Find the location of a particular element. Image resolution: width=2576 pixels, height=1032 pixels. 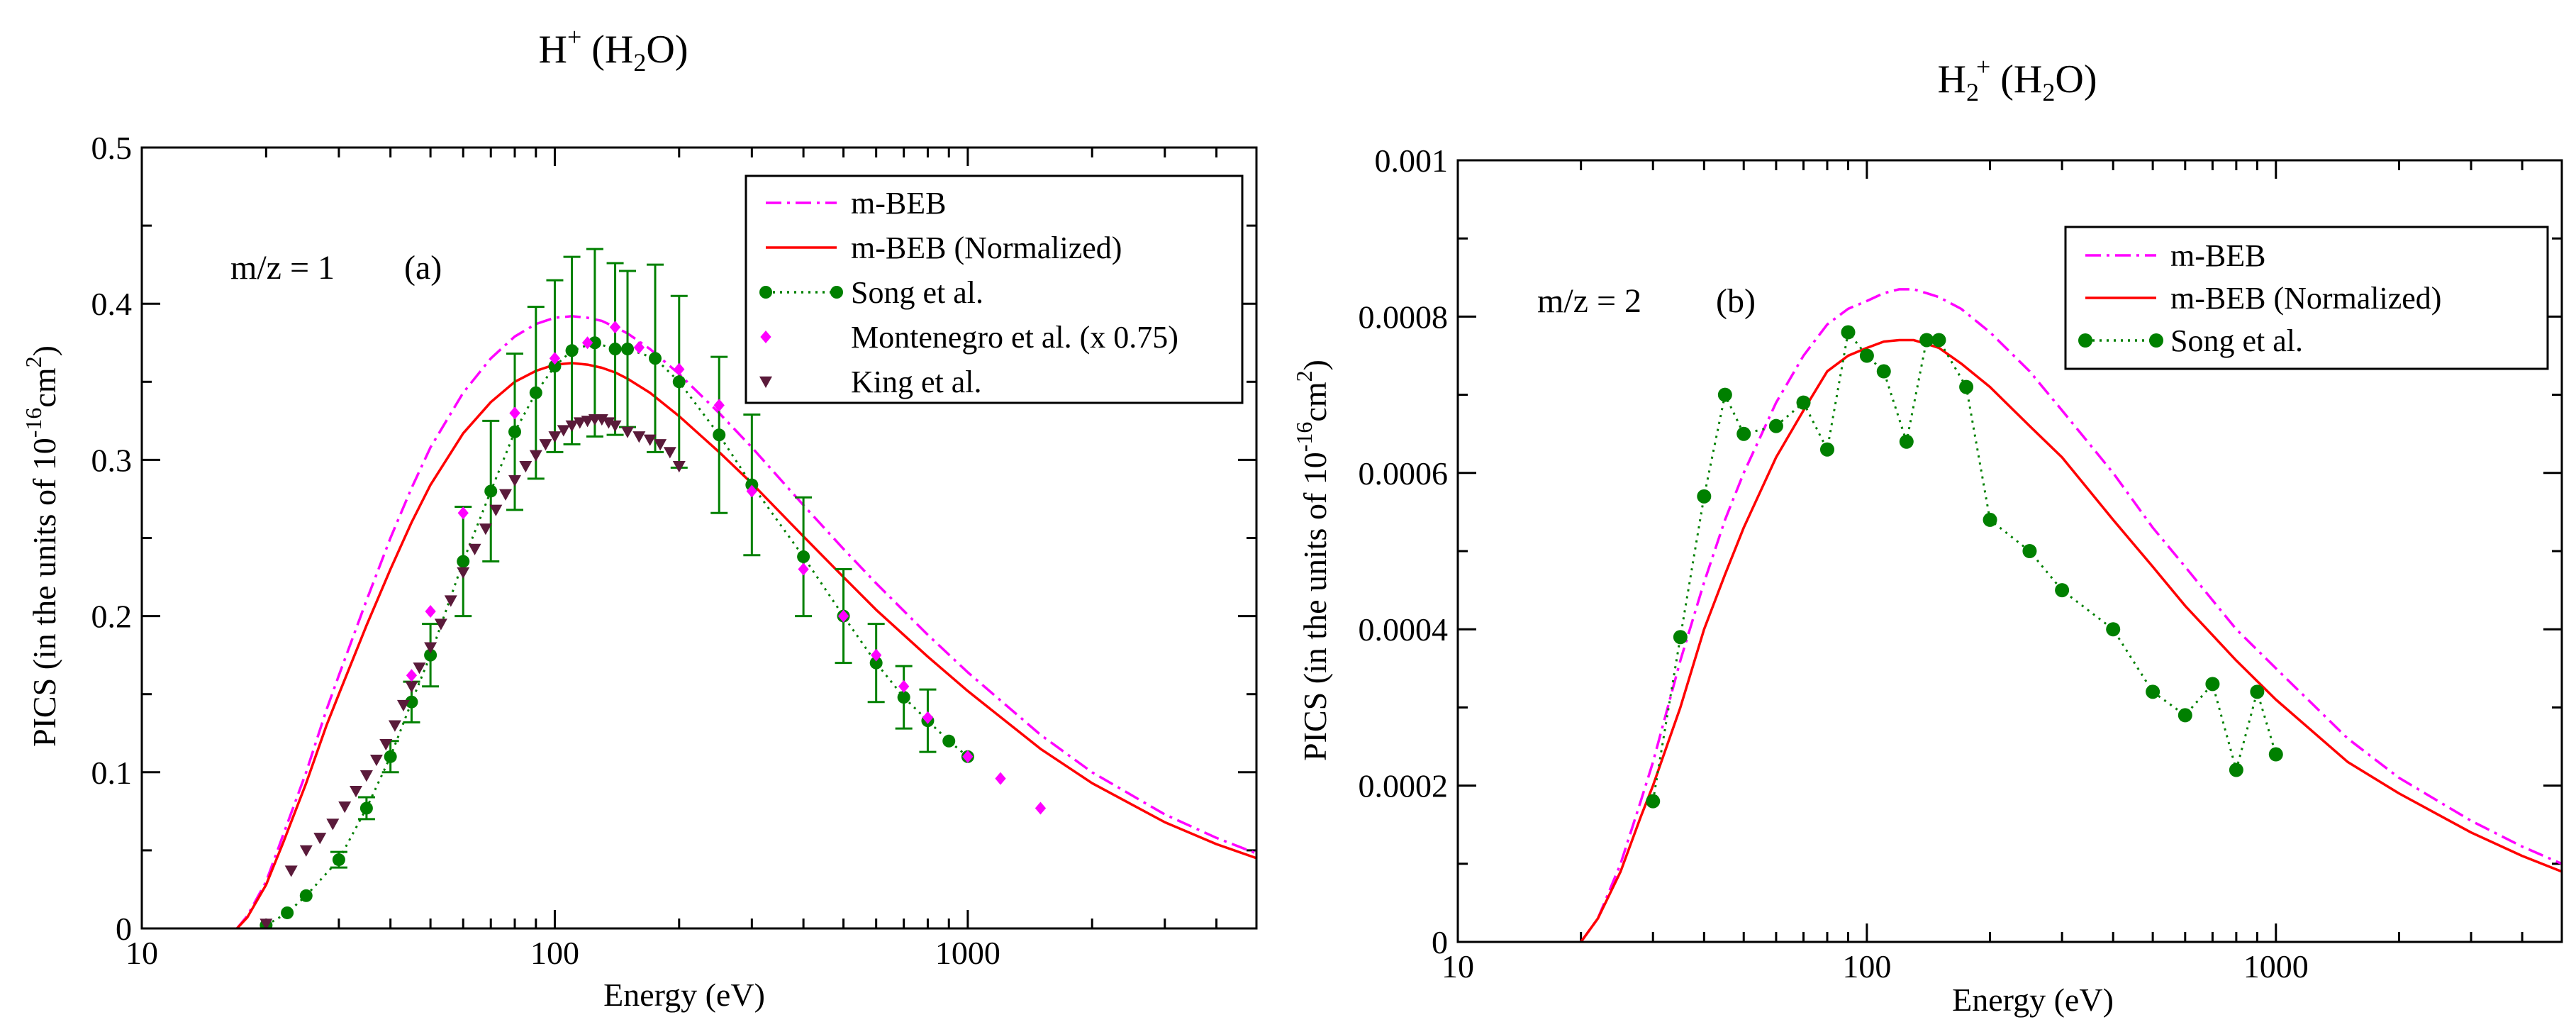

legend-label: m-BEB (Normalized) is located at coordinates (987, 248).